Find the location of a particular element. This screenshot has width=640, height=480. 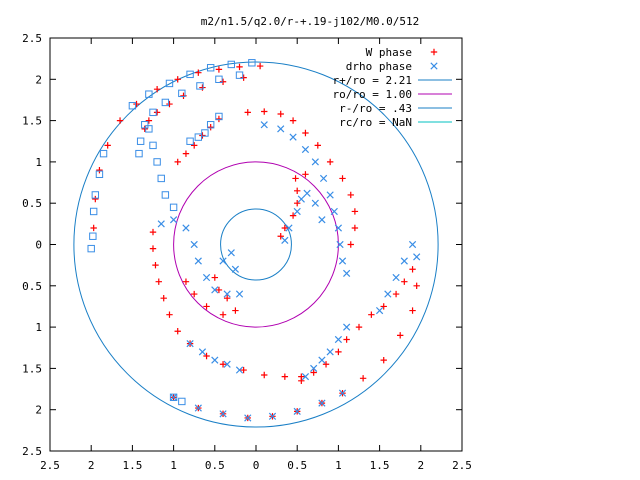

x-tick-label: 0.5 is located at coordinates (297, 465).